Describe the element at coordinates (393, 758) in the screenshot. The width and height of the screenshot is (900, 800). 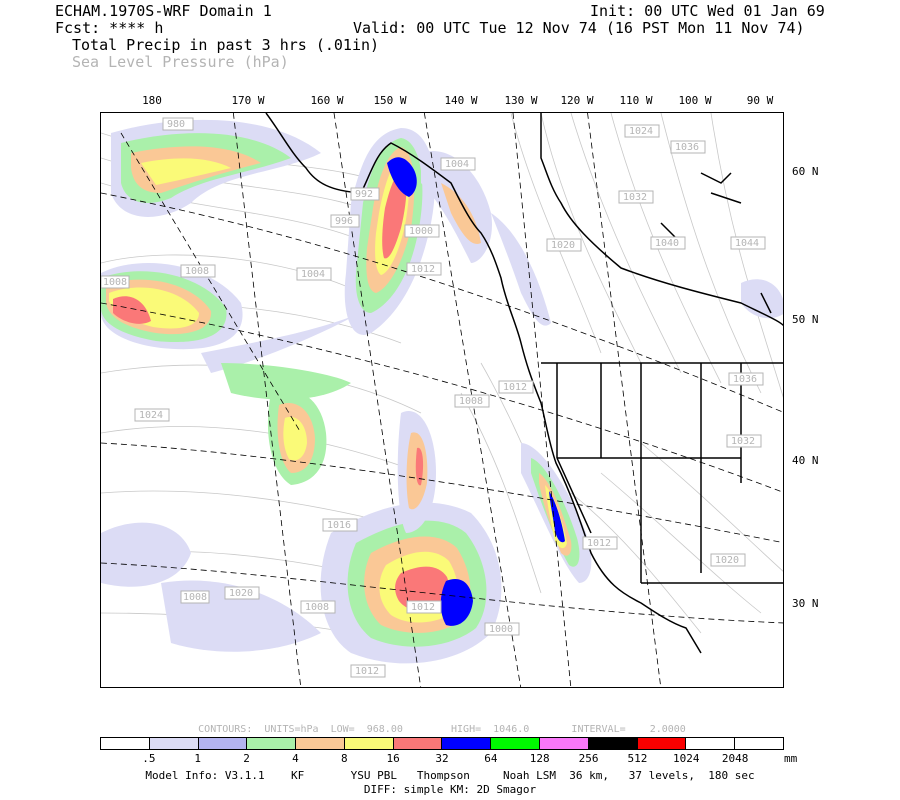
I see `colorbar-label: 16` at that location.